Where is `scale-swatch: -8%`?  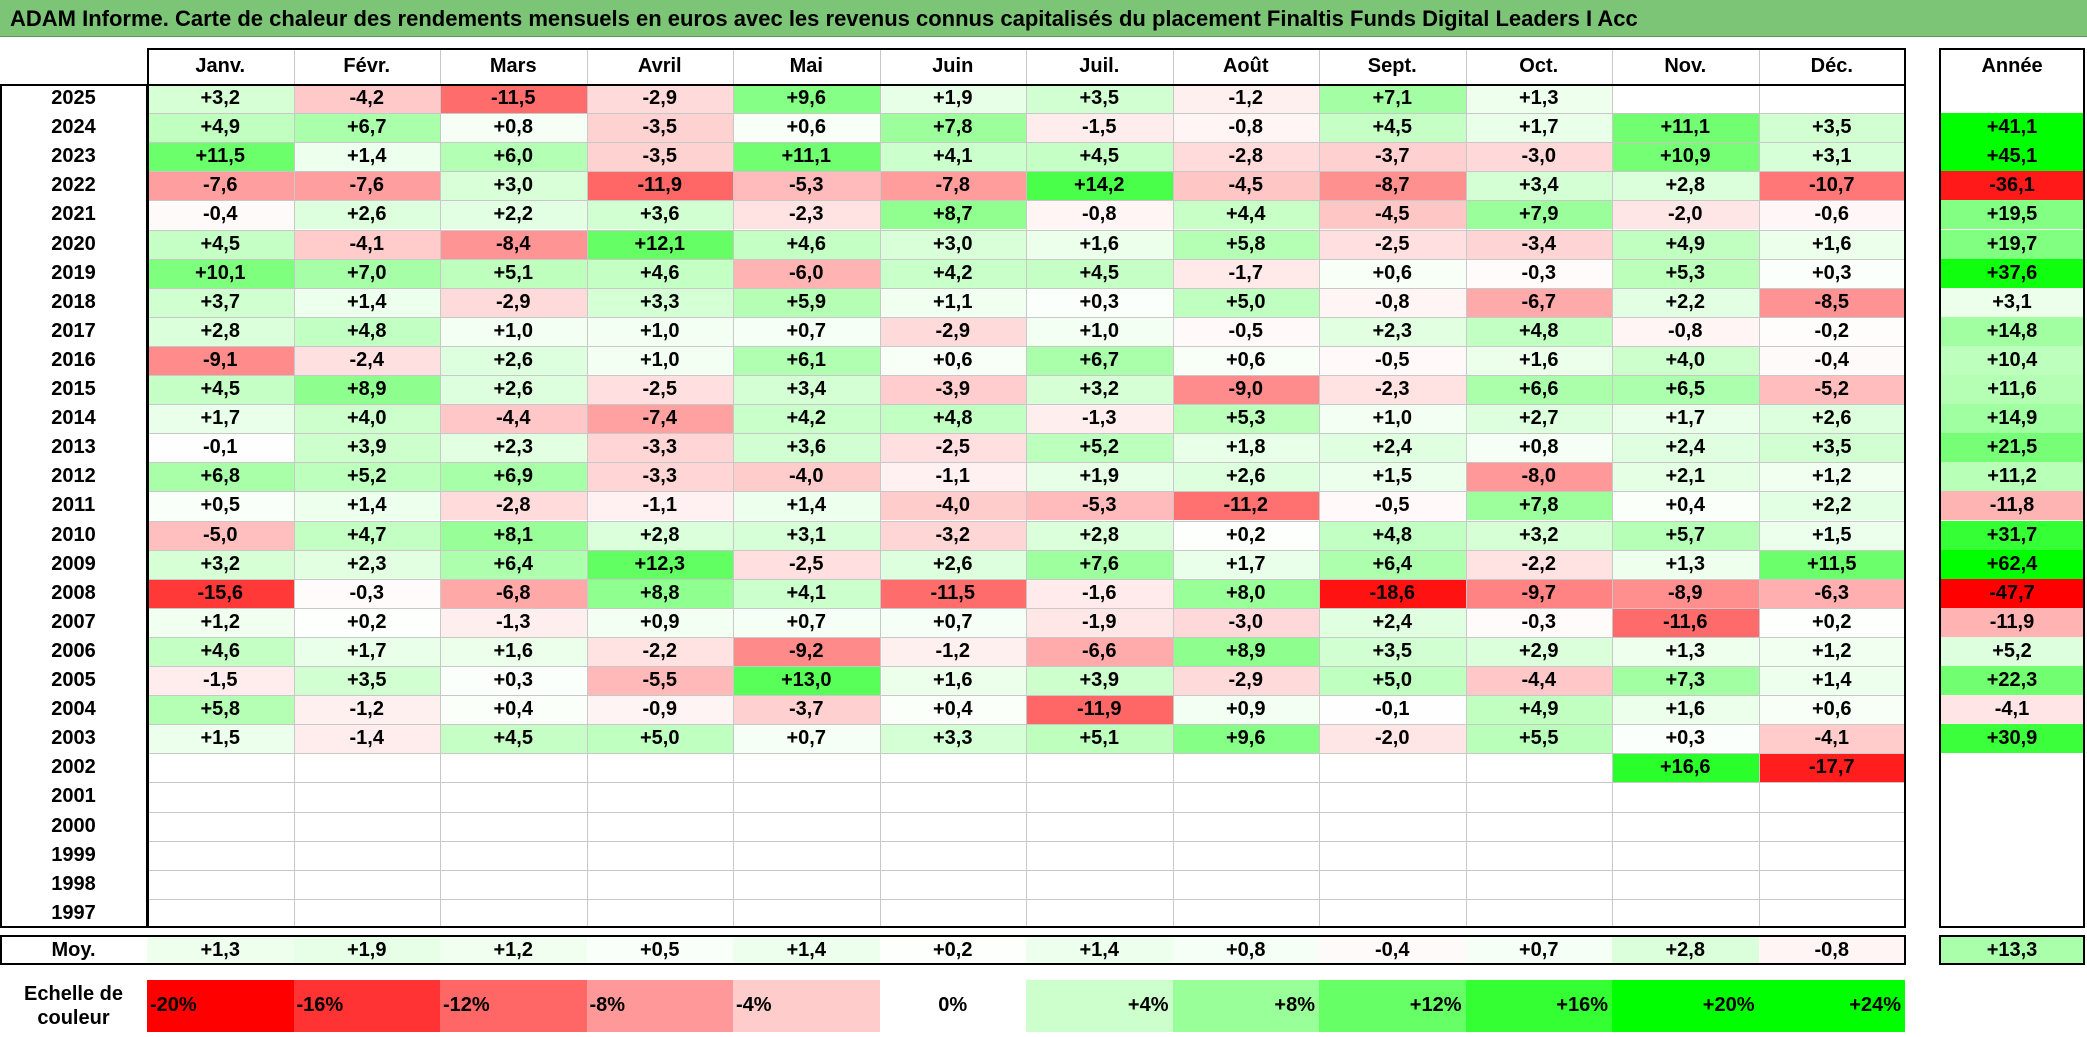 scale-swatch: -8% is located at coordinates (659, 1006).